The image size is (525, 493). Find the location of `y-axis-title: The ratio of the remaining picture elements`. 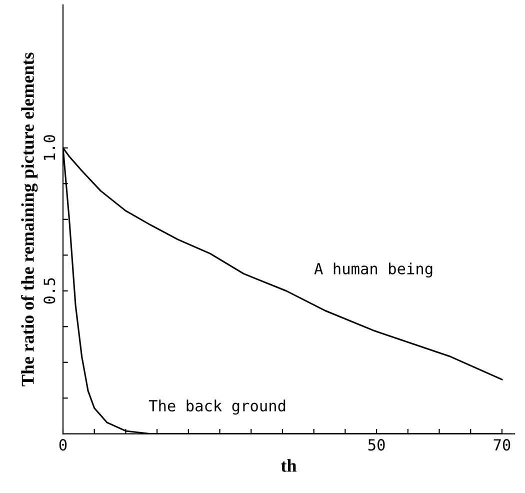

y-axis-title: The ratio of the remaining picture elements is located at coordinates (29, 219).